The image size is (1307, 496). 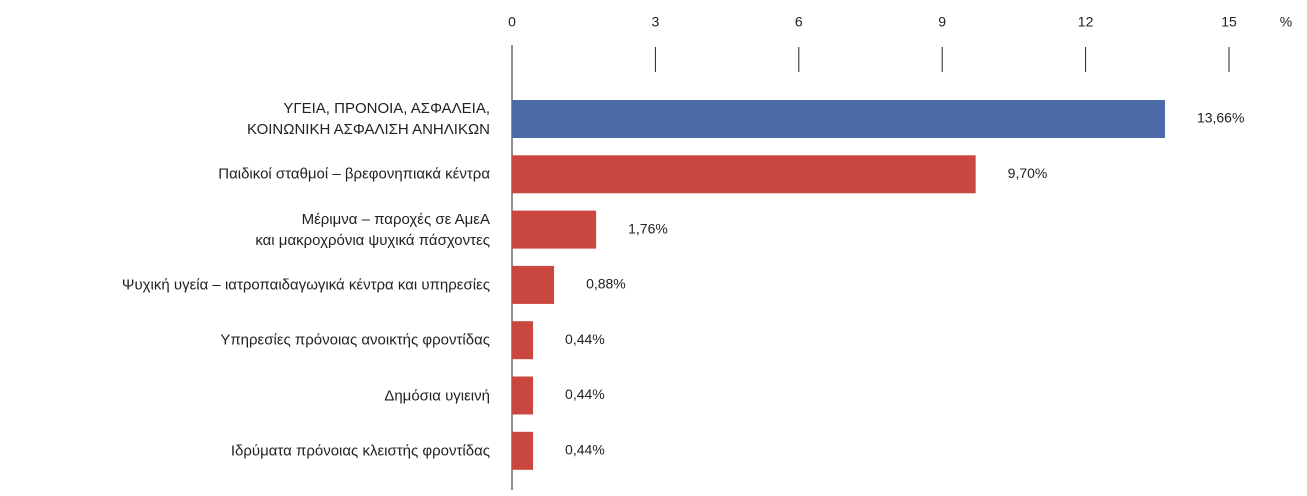 I want to click on category-label: Ιδρύματα πρόνοιας κλειστής φροντίδας, so click(x=360, y=451).